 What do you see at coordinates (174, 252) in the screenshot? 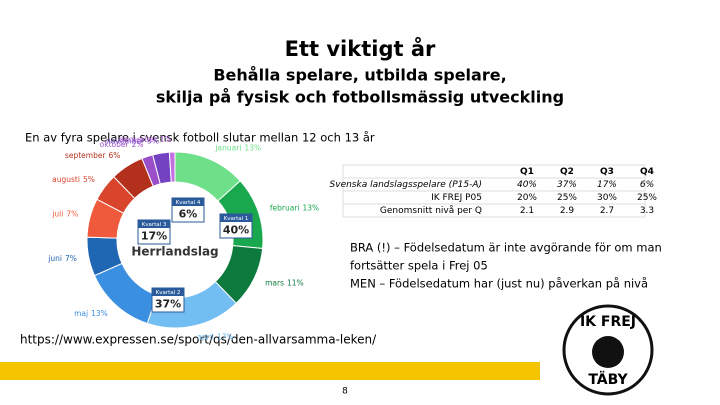
I see `center-label: Herrlandslag` at bounding box center [174, 252].